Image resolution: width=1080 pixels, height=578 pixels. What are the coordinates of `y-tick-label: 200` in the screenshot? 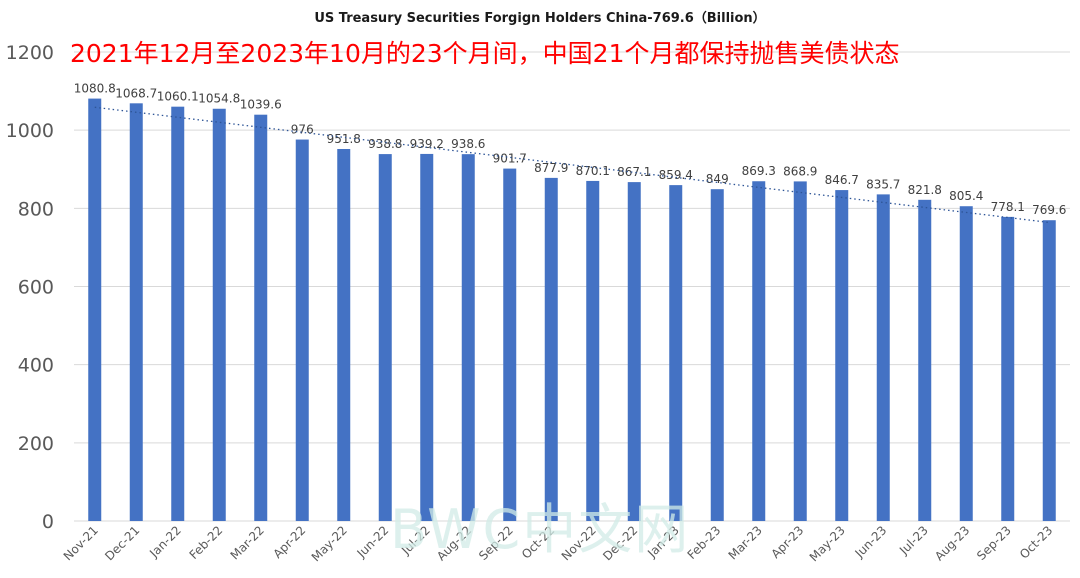 It's located at (36, 444).